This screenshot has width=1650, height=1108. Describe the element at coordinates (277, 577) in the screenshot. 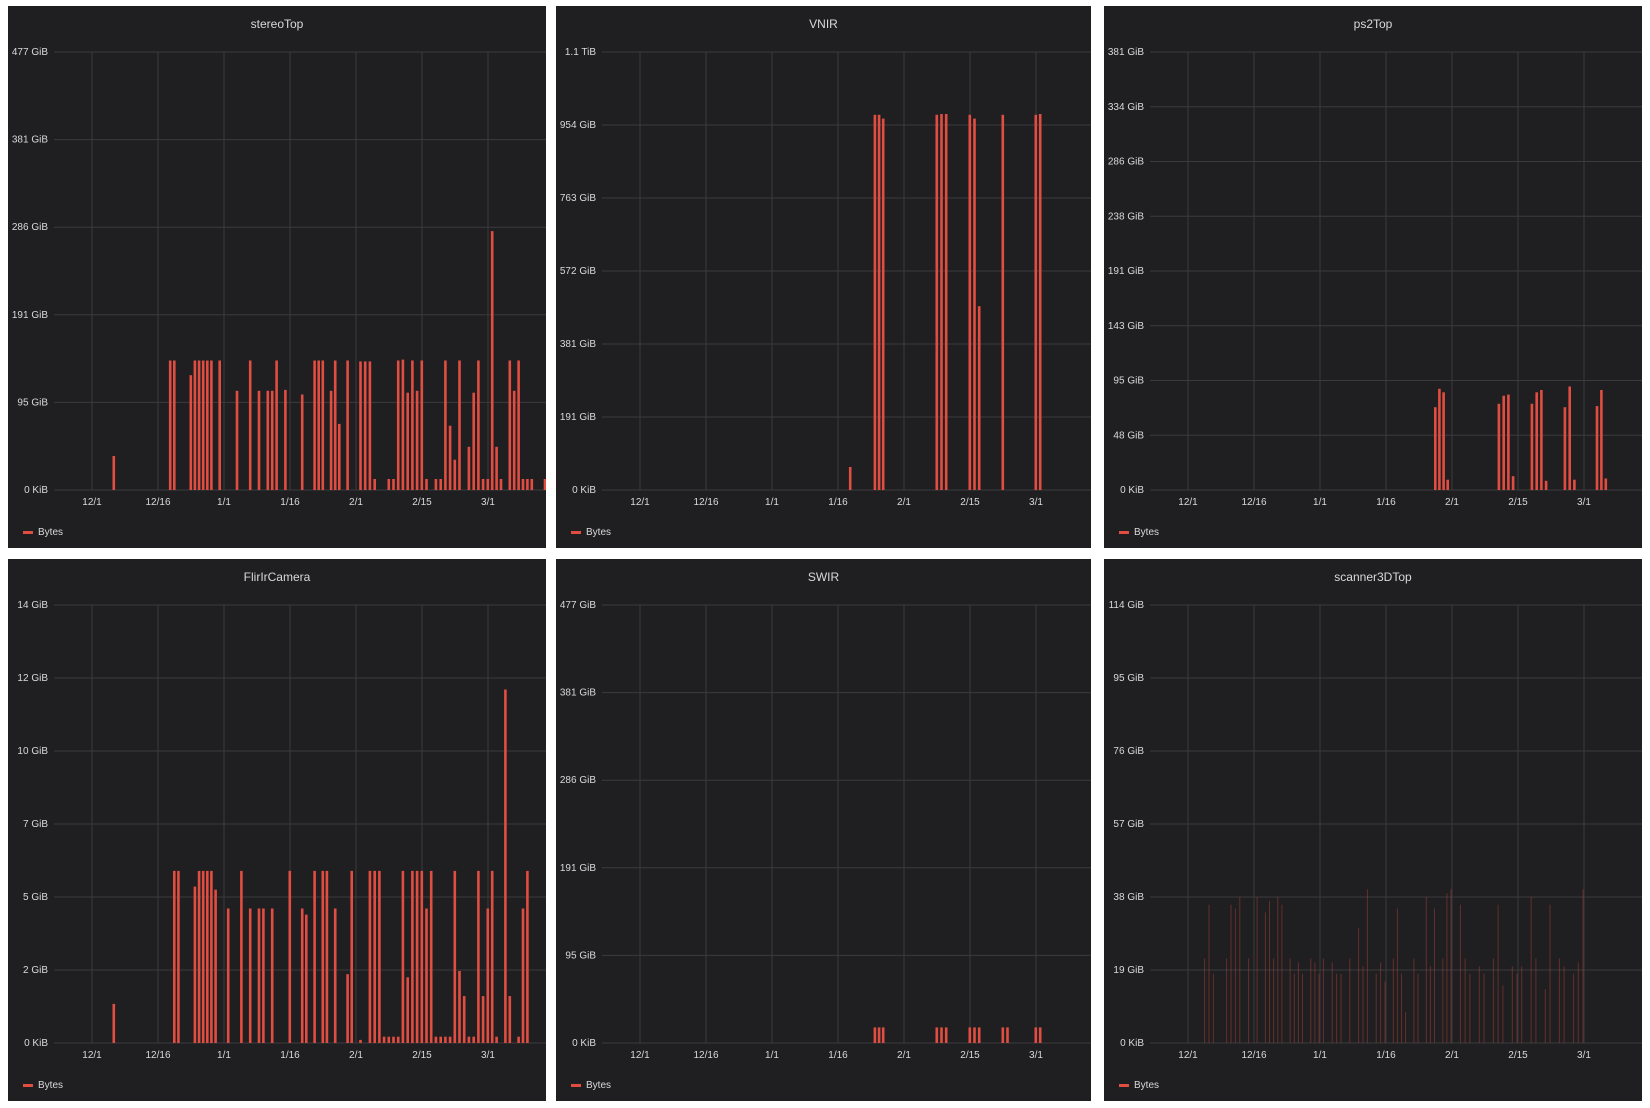

I see `panel-title: FlirIrCamera` at that location.